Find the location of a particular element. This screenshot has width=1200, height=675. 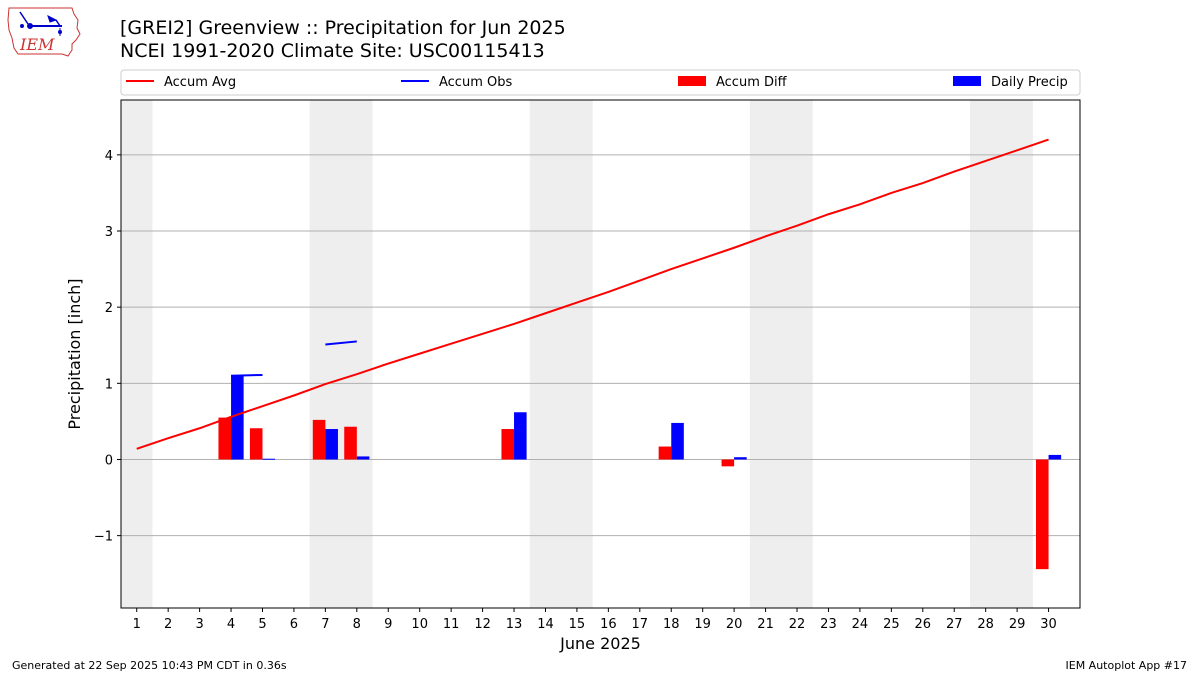

x-tick-label: 29 is located at coordinates (1017, 624).